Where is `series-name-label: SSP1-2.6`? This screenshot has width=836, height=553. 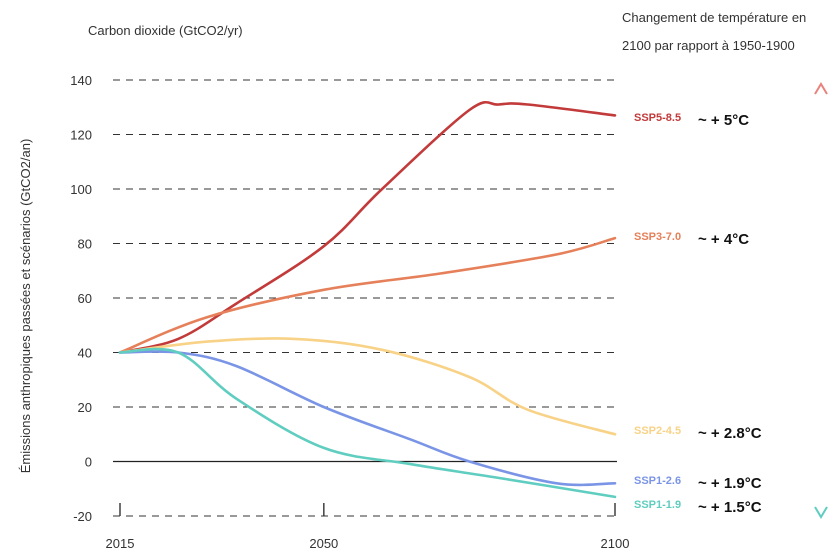
series-name-label: SSP1-2.6 is located at coordinates (657, 481).